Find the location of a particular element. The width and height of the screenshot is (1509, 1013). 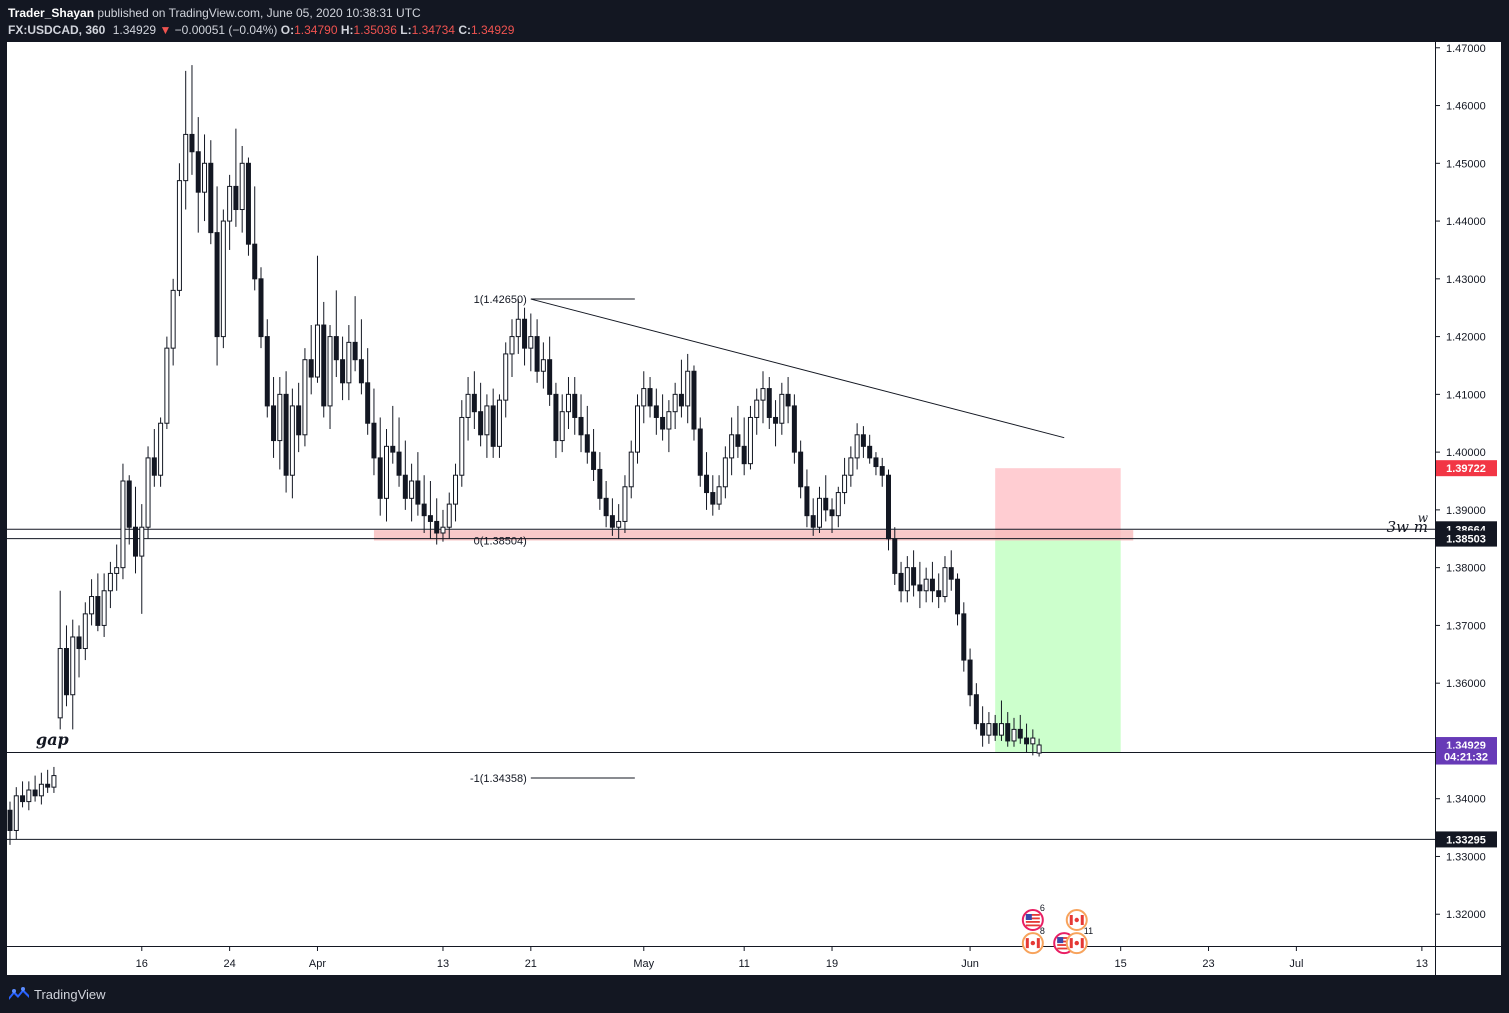

trendline is located at coordinates (797, 368).